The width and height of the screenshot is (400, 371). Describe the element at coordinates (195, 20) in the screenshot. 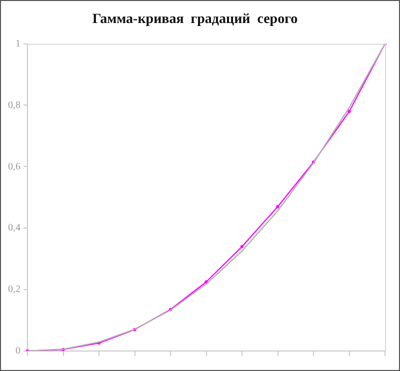

I see `chart-title: Гамма-кривая градаций серого` at that location.